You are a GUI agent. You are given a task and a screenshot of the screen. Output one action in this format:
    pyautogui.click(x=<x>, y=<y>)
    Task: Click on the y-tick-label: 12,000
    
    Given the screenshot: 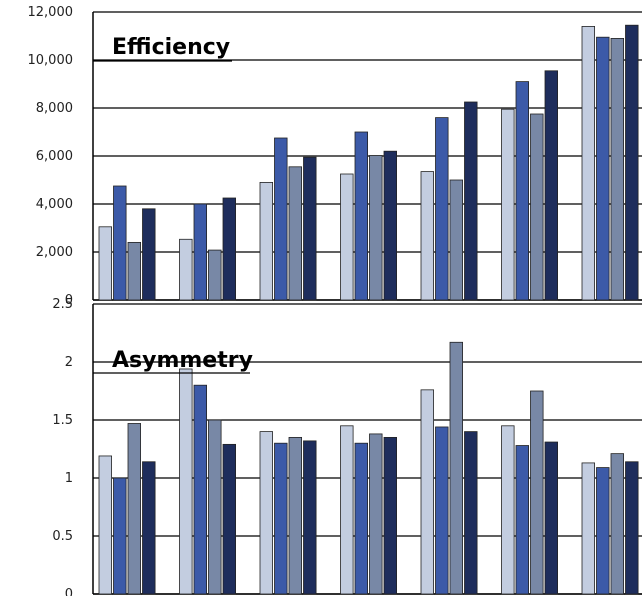 What is the action you would take?
    pyautogui.click(x=51, y=12)
    